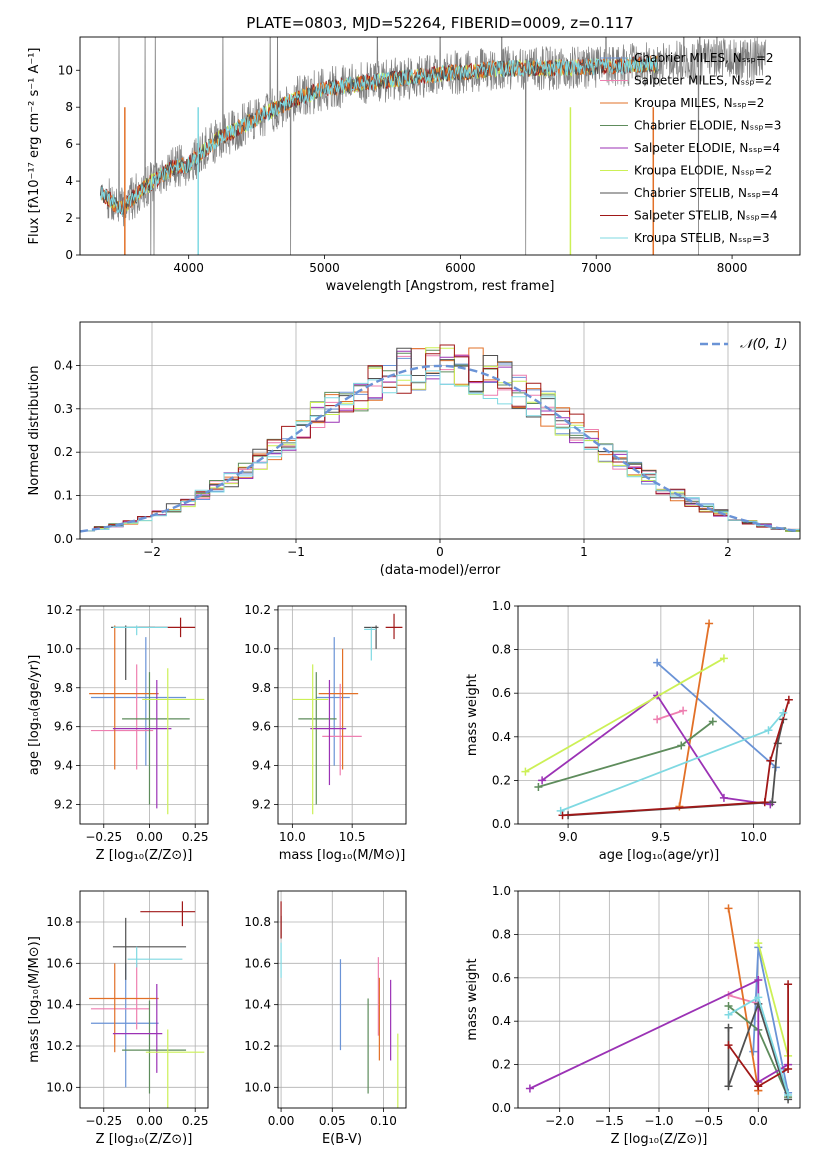 This screenshot has width=819, height=1170. Describe the element at coordinates (152, 552) in the screenshot. I see `x-tick-label: −2` at that location.